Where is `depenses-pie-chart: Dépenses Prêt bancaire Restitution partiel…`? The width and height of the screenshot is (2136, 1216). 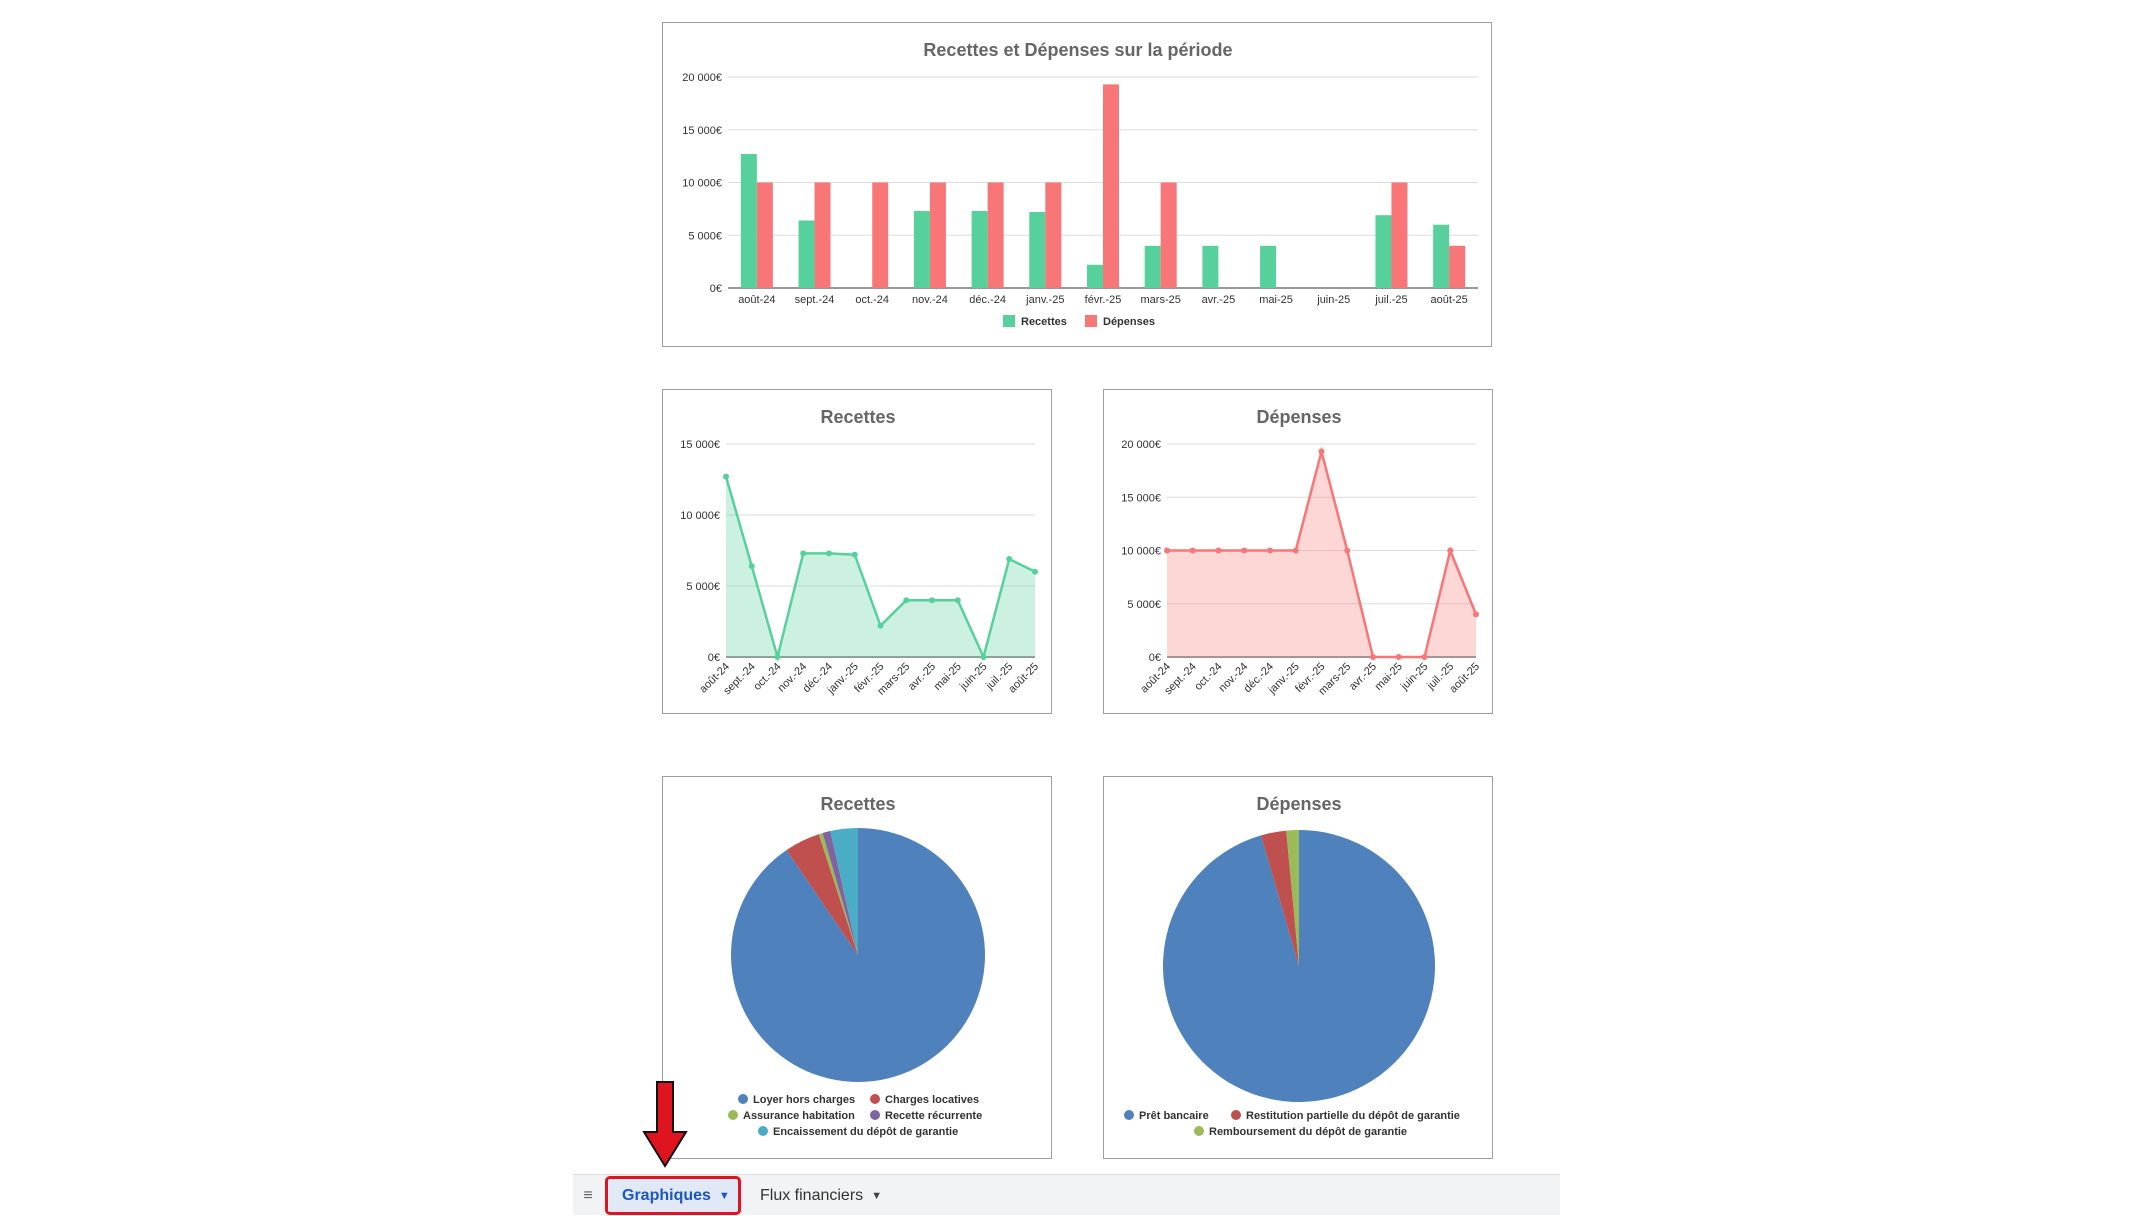
depenses-pie-chart: Dépenses Prêt bancaire Restitution partiel… is located at coordinates (1292, 966).